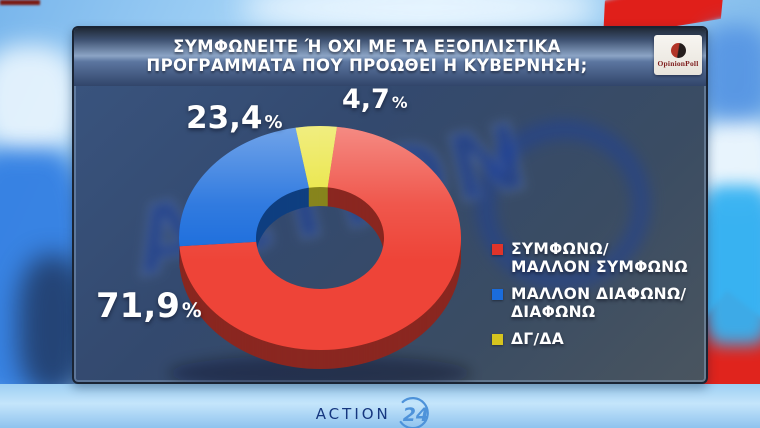  I want to click on legend-label: ΣΥΜΦΩΝΩ/, so click(560, 249).